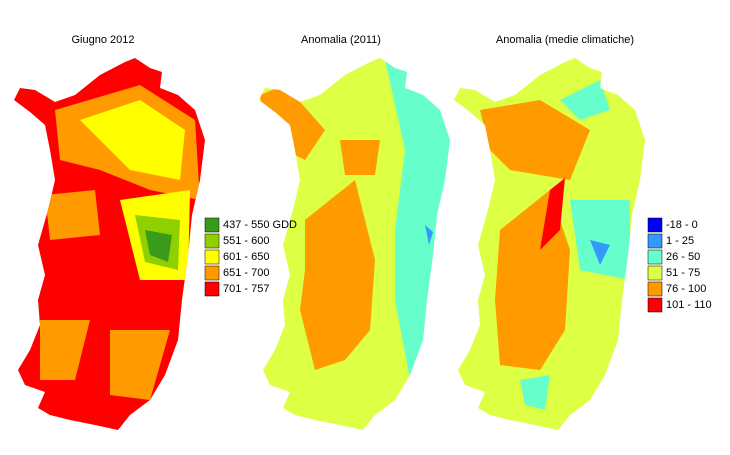 This screenshot has height=455, width=730. Describe the element at coordinates (341, 40) in the screenshot. I see `panel-title: Anomalia (2011)` at that location.